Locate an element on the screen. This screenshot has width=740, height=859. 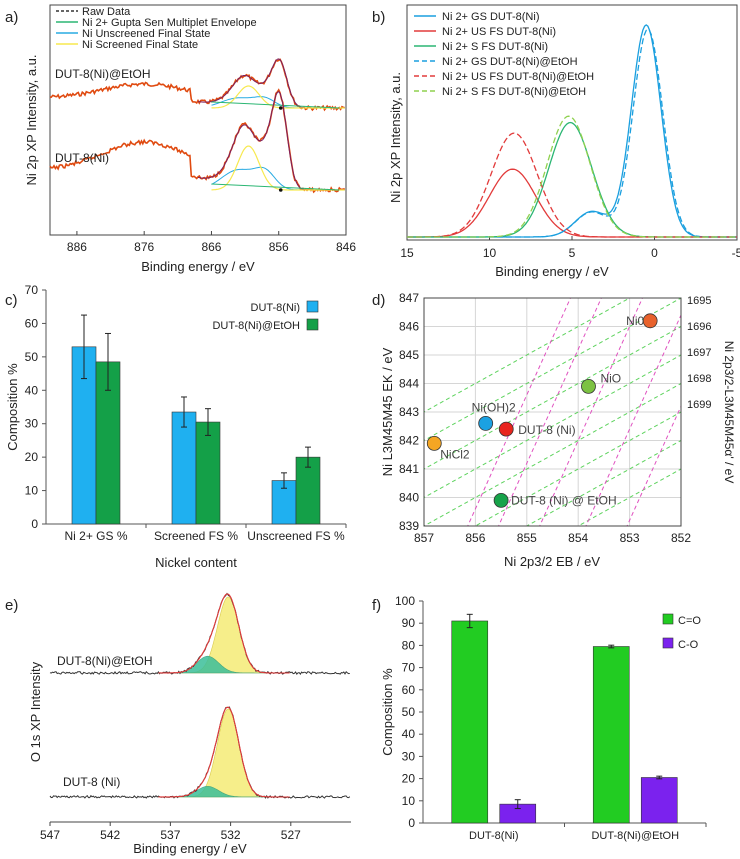
sample-label: DUT-8 (Ni) is located at coordinates (91, 782).